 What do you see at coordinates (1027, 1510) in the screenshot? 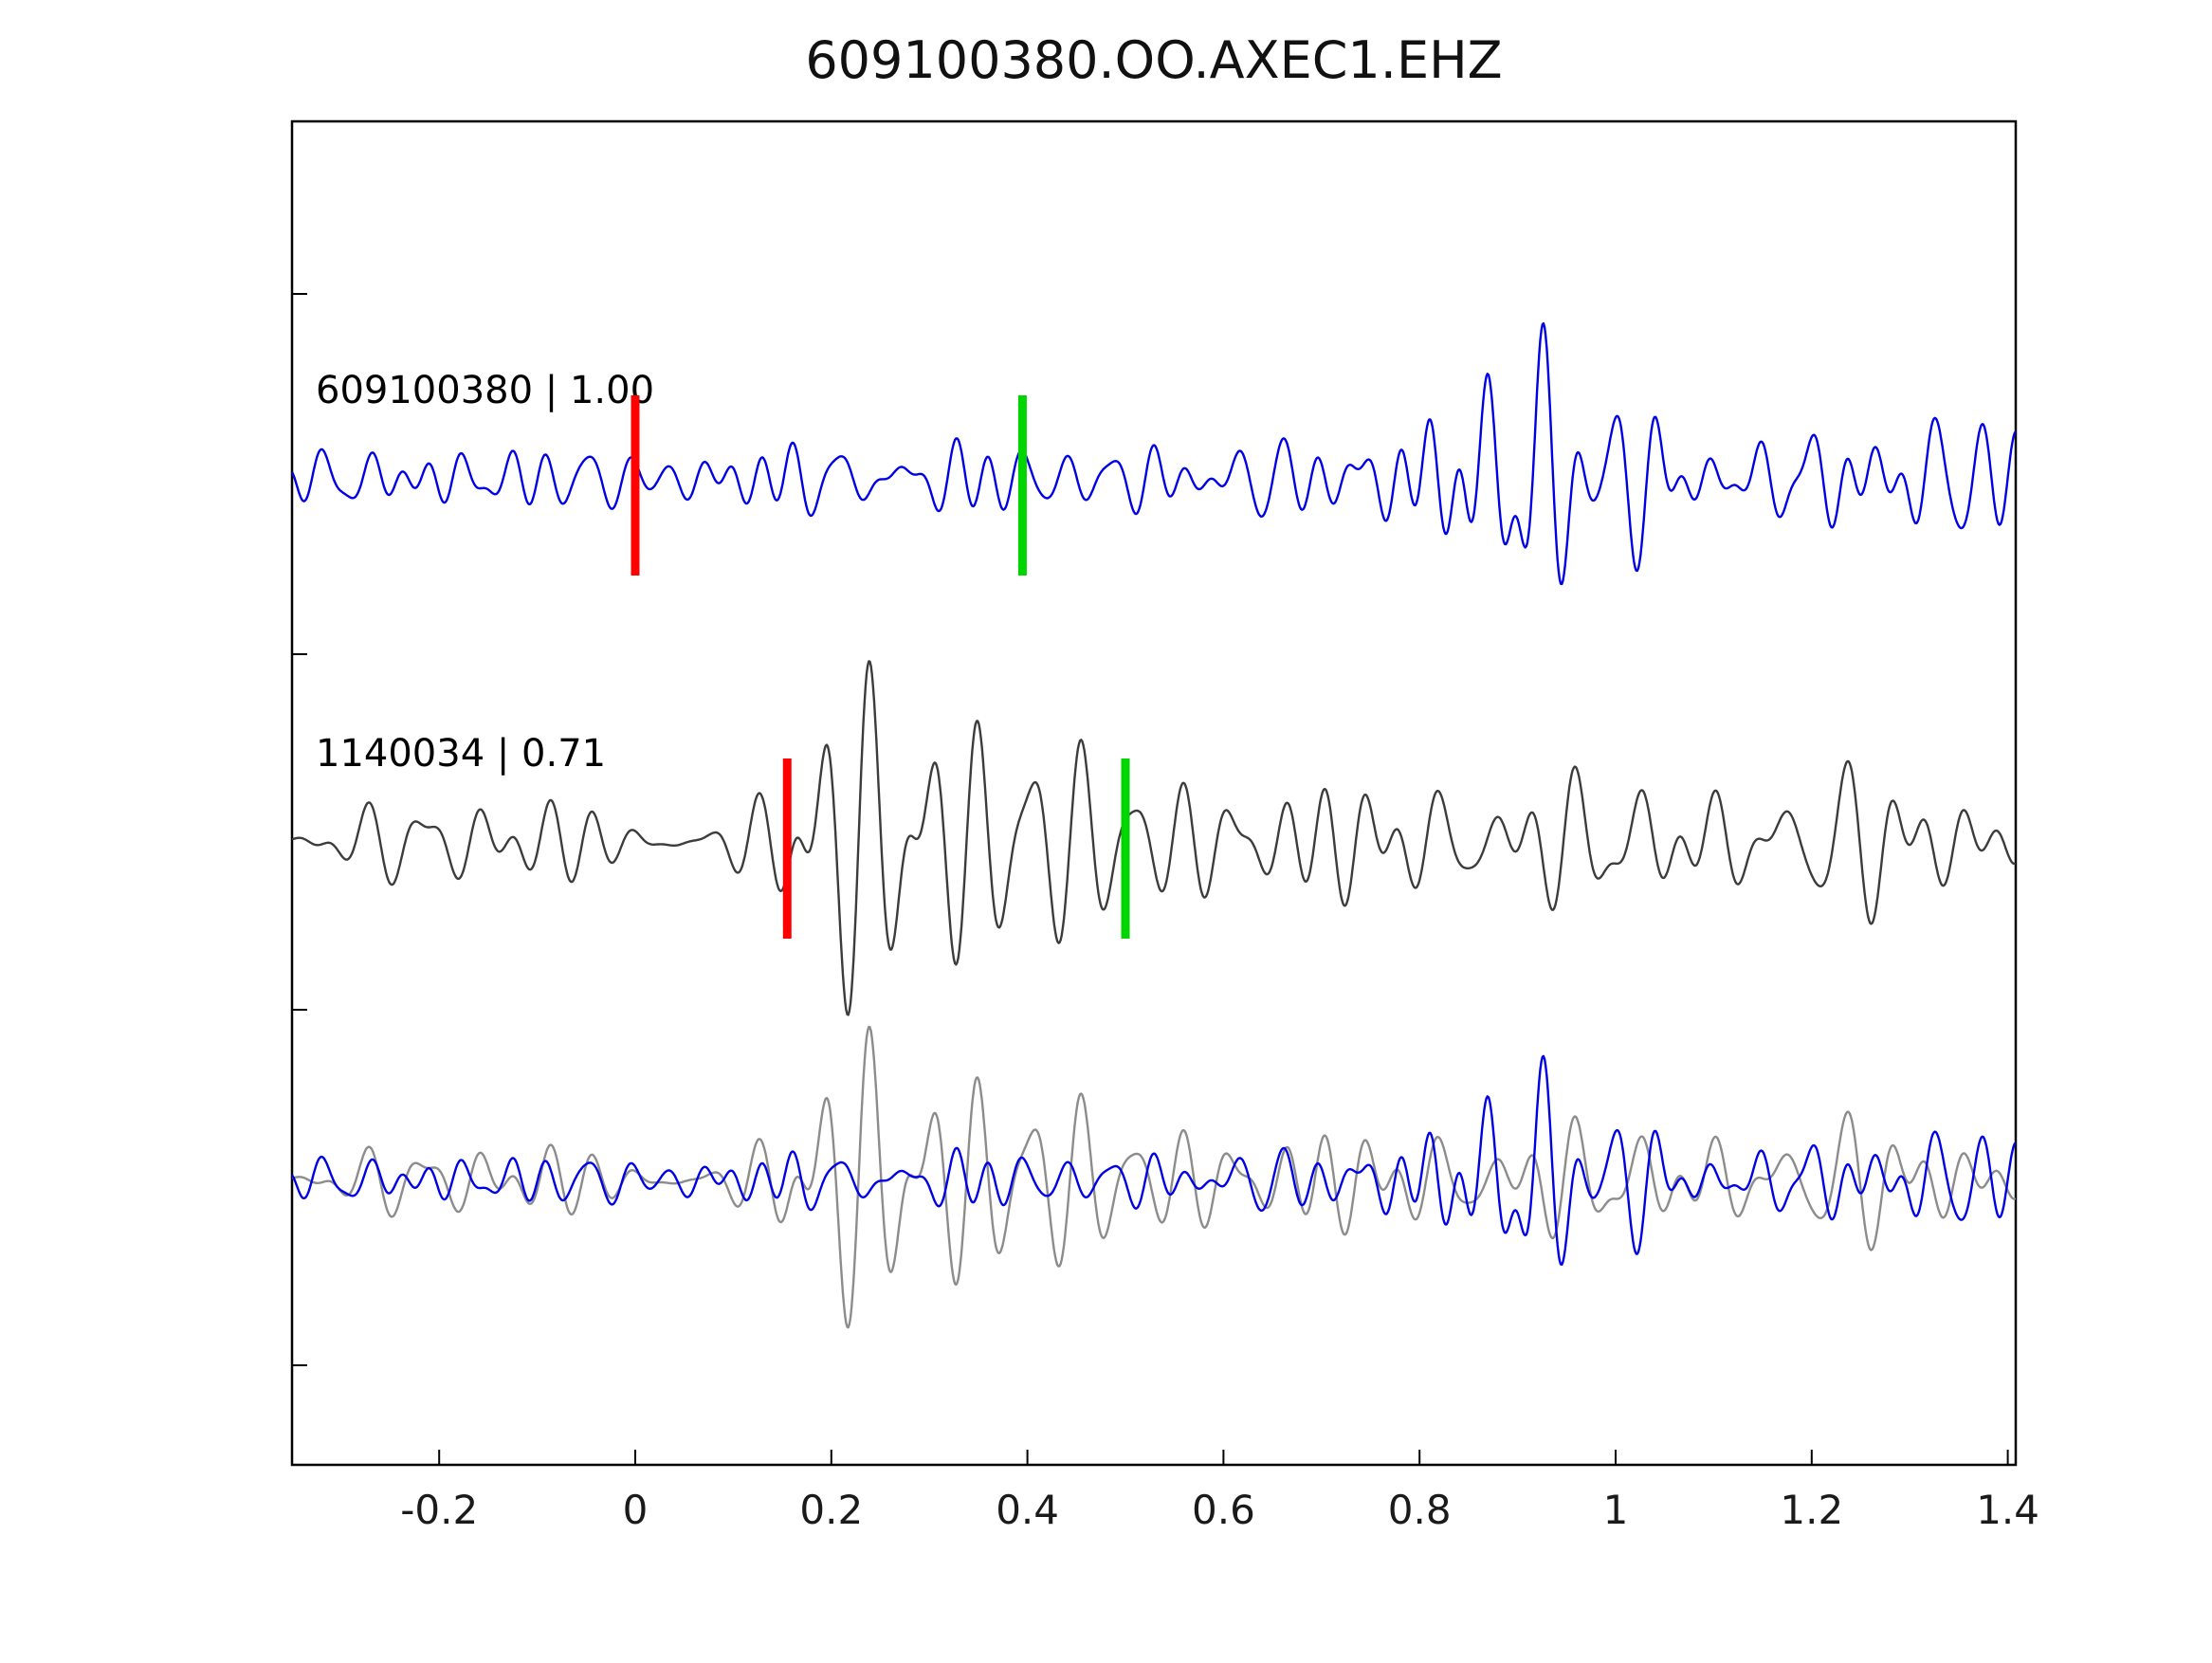
I see `x-tick-label: 0.4` at bounding box center [1027, 1510].